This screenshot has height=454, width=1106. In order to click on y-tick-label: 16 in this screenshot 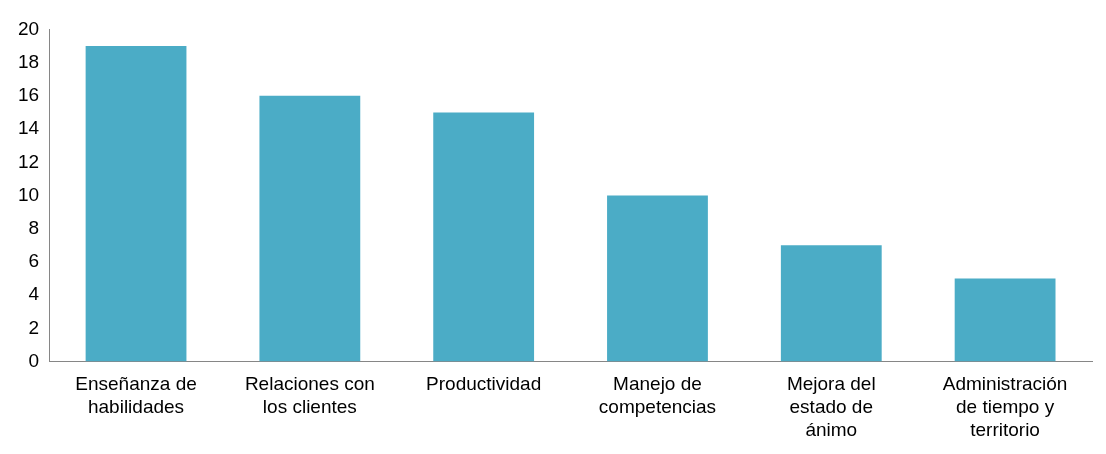, I will do `click(28, 95)`.